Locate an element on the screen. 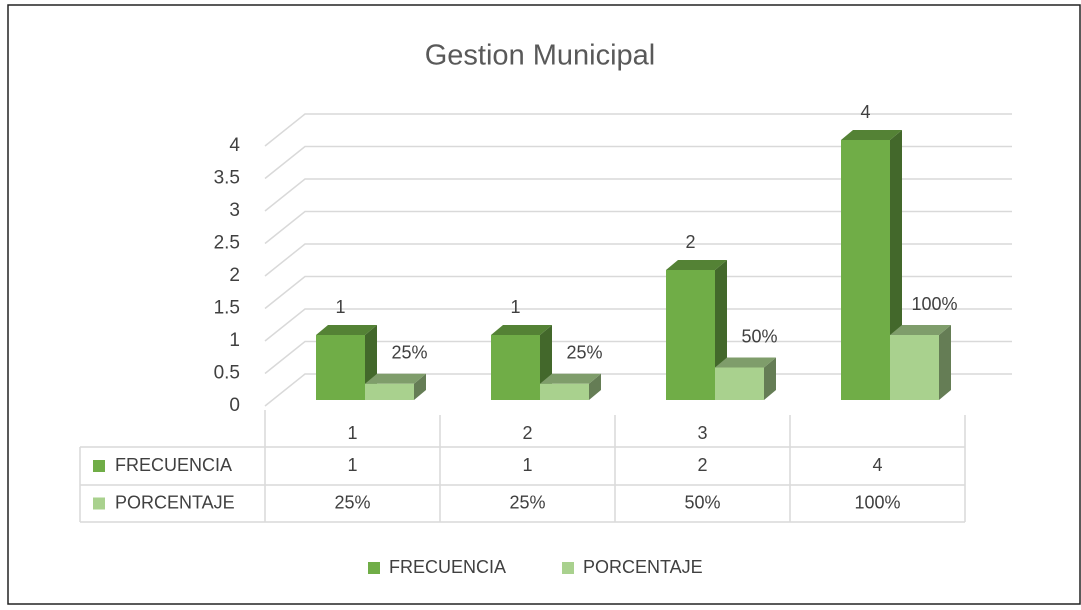 This screenshot has width=1081, height=610. table-cell: 2 is located at coordinates (702, 465).